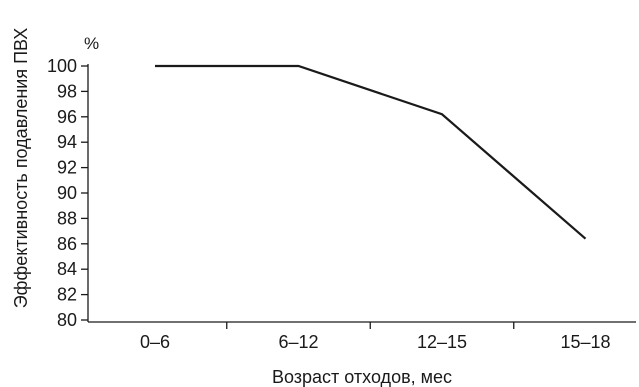 The width and height of the screenshot is (639, 387). I want to click on x-tick-label: 15–18, so click(585, 342).